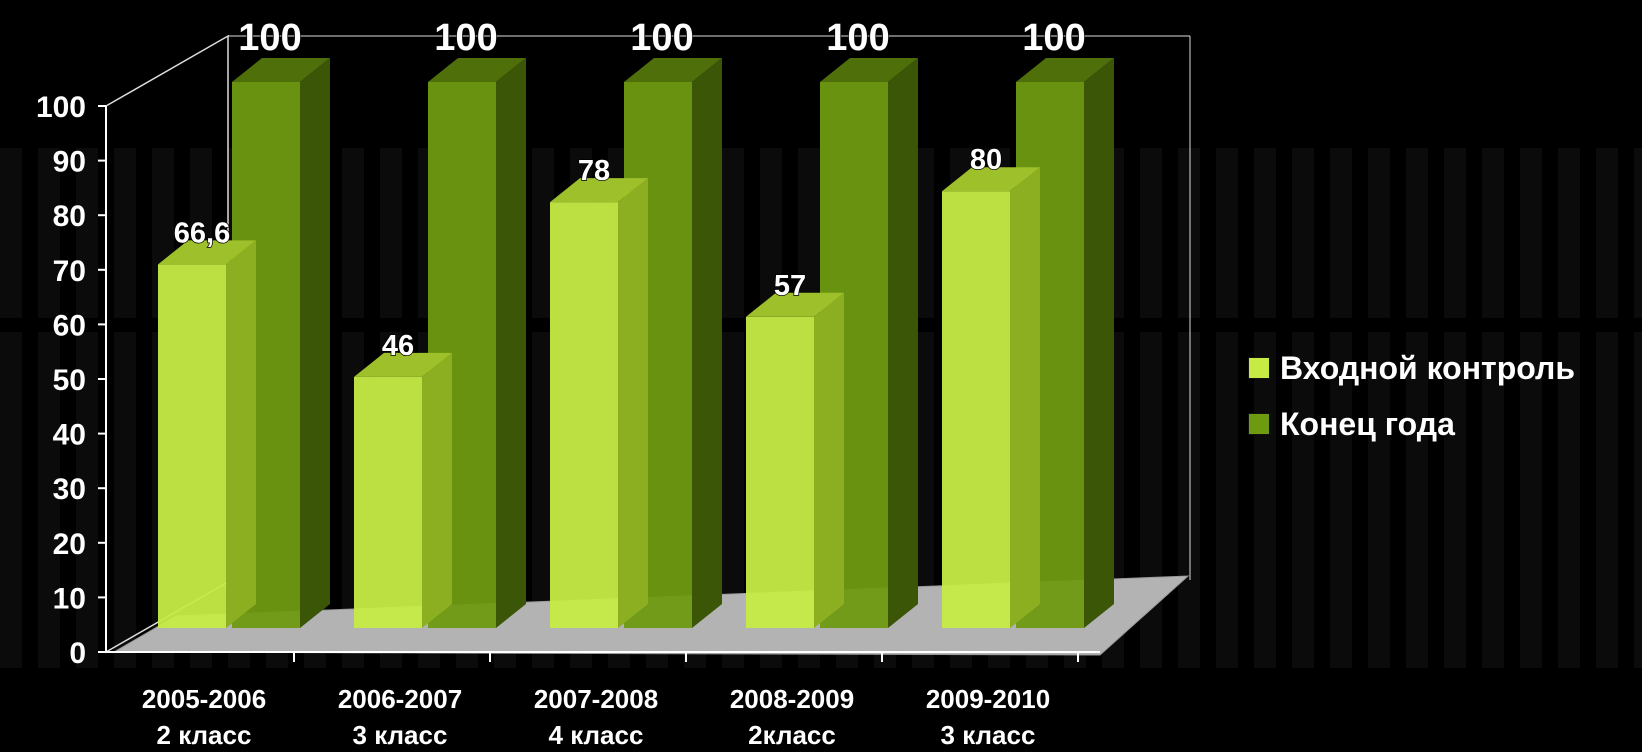 The height and width of the screenshot is (752, 1642). I want to click on x-tick-label-years: 2006-2007, so click(400, 699).